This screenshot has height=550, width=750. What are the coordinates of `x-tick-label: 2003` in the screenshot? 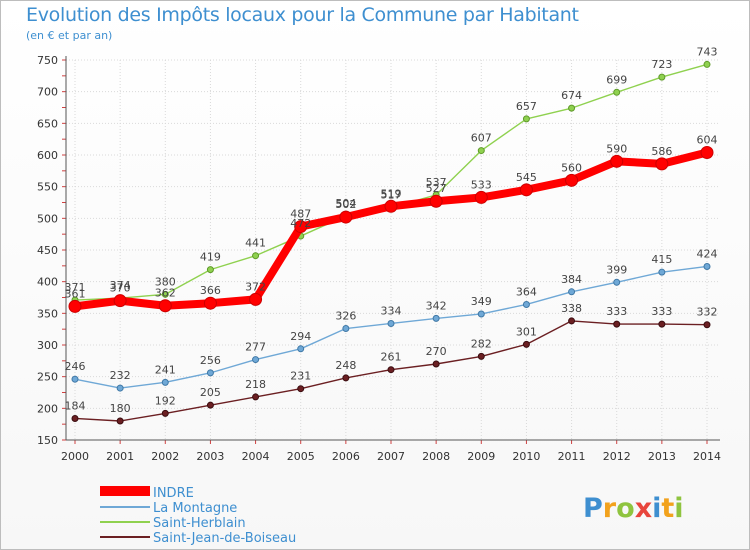 It's located at (210, 456).